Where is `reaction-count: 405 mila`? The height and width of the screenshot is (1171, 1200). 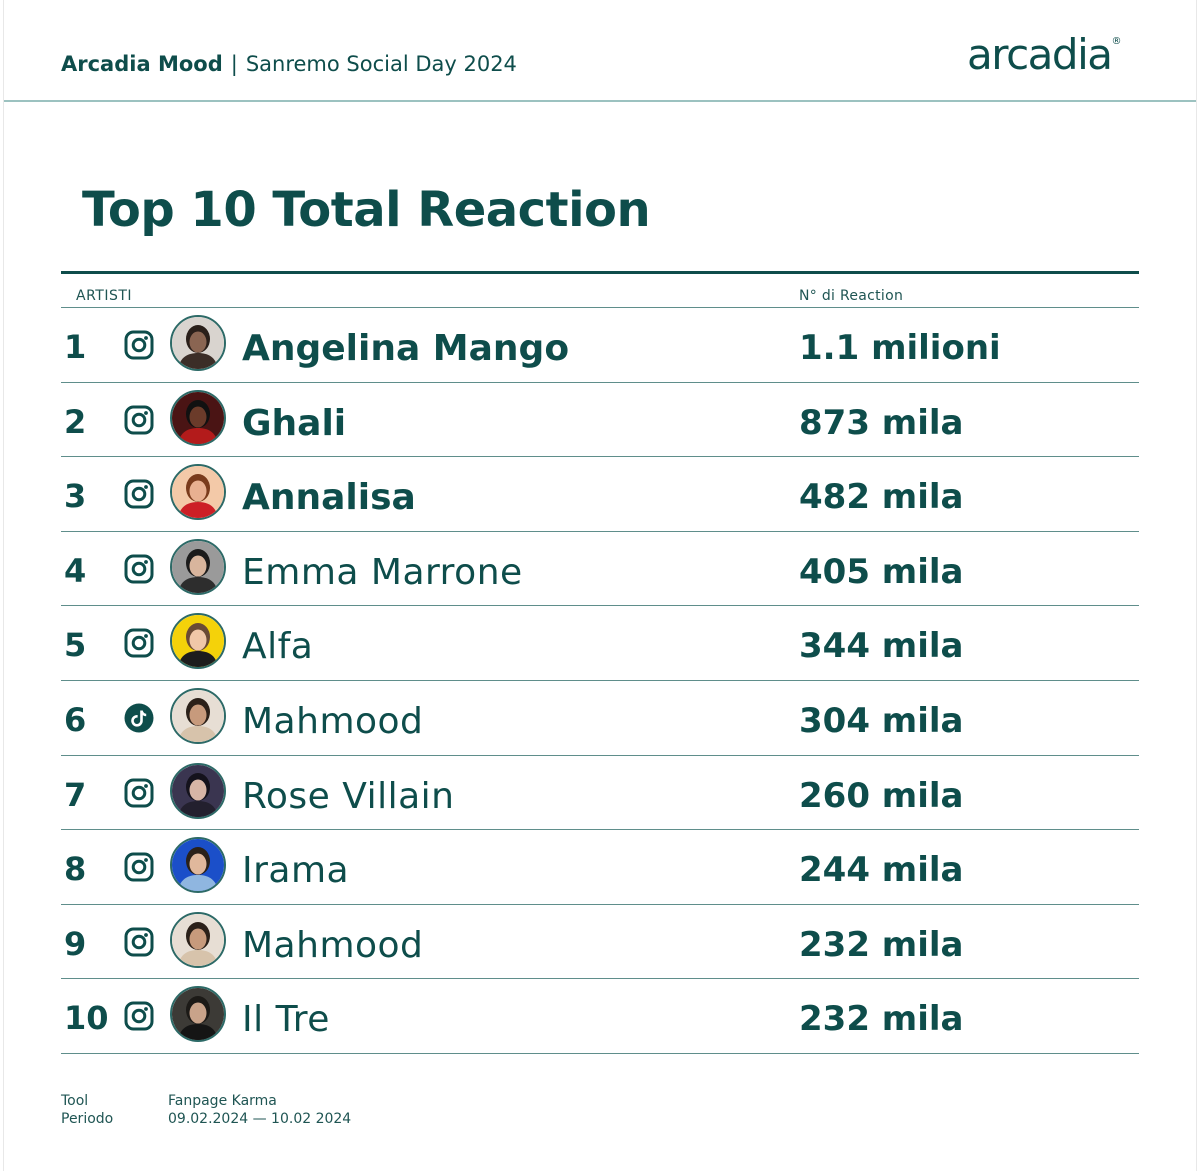 reaction-count: 405 mila is located at coordinates (881, 571).